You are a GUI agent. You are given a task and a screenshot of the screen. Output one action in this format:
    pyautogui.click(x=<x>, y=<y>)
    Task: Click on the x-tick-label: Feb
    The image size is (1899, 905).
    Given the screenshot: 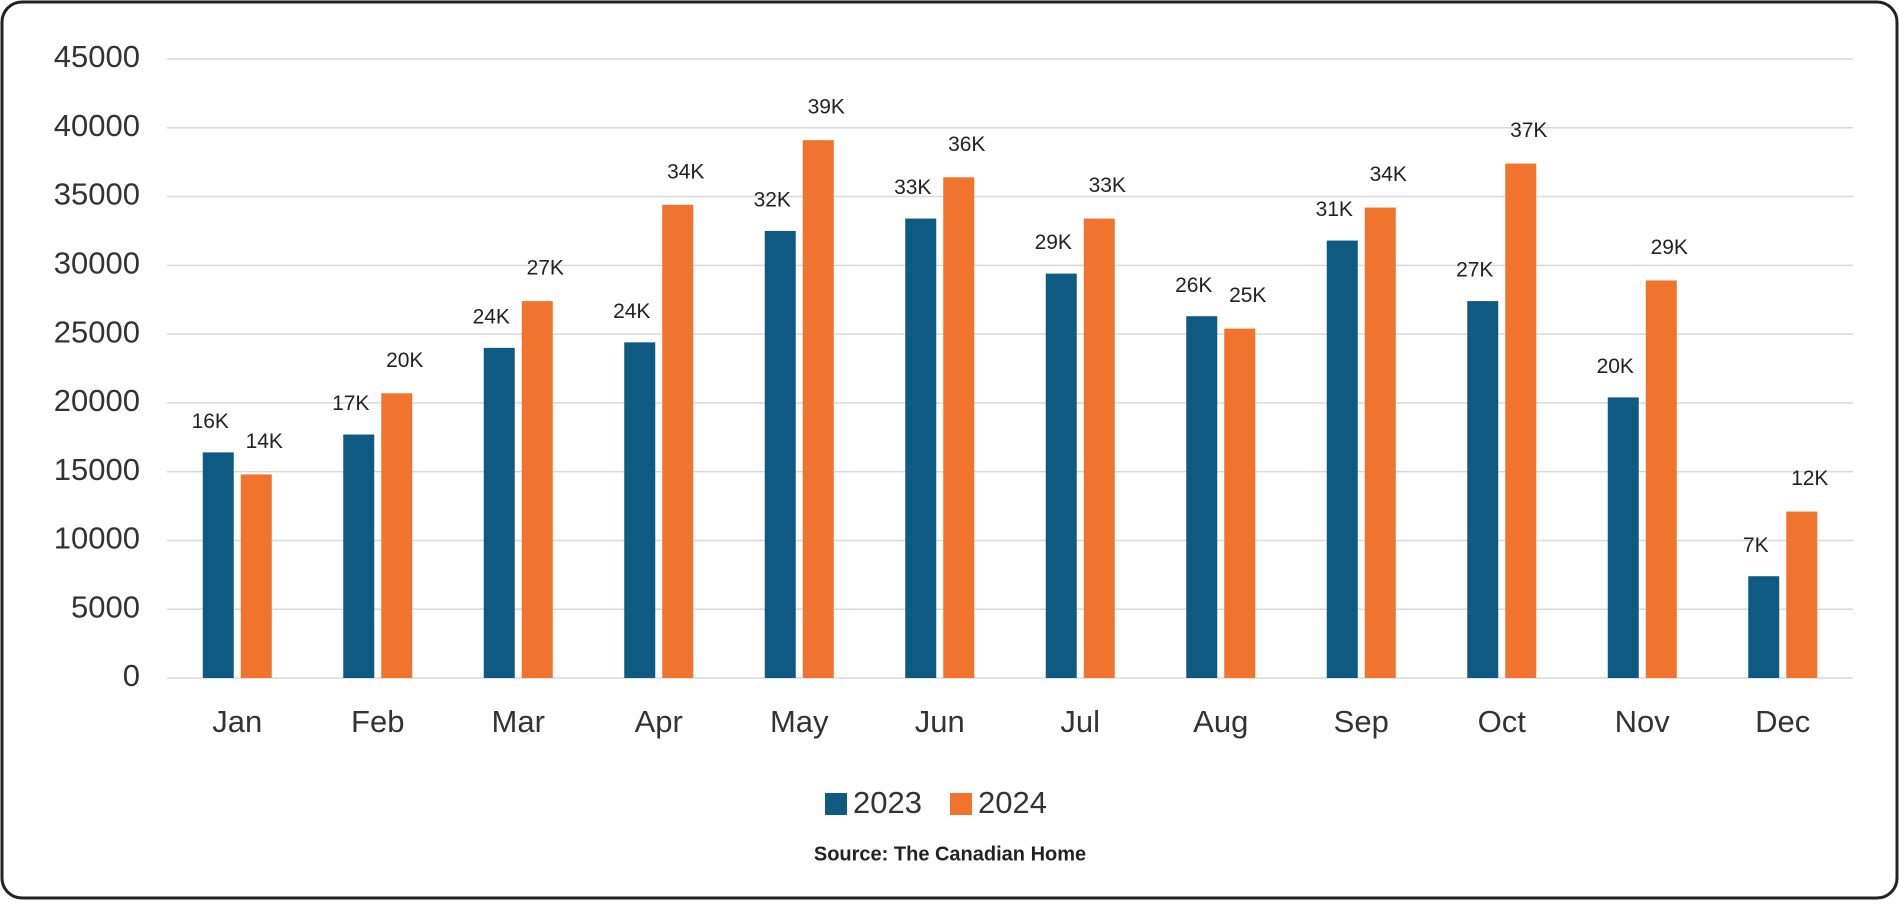 What is the action you would take?
    pyautogui.click(x=377, y=721)
    